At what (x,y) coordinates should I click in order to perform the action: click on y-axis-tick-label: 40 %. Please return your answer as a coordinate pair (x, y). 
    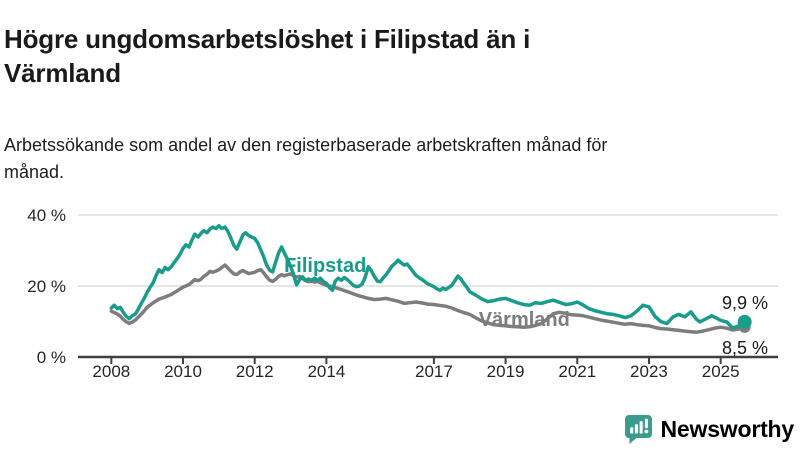
    Looking at the image, I should click on (46, 215).